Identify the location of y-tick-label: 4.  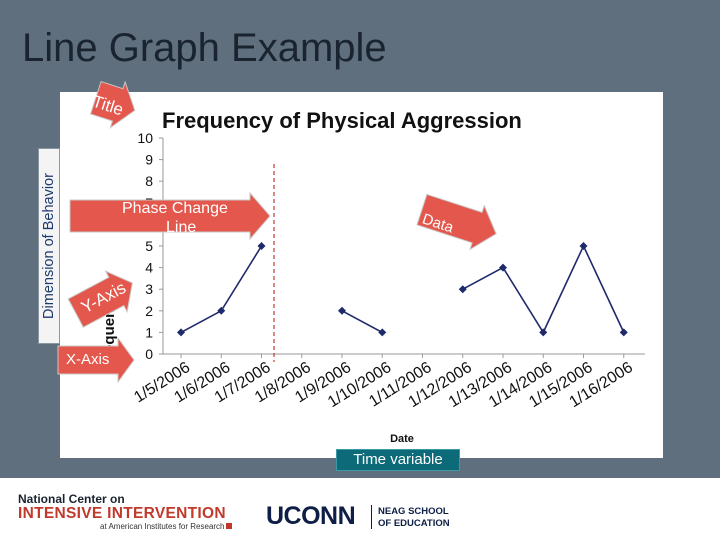
(149, 268).